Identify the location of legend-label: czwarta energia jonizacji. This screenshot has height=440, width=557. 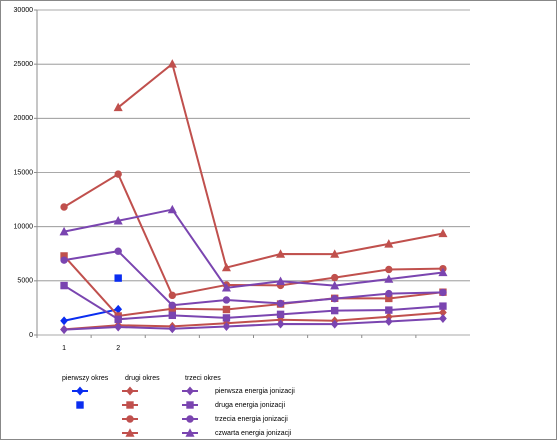
(253, 433).